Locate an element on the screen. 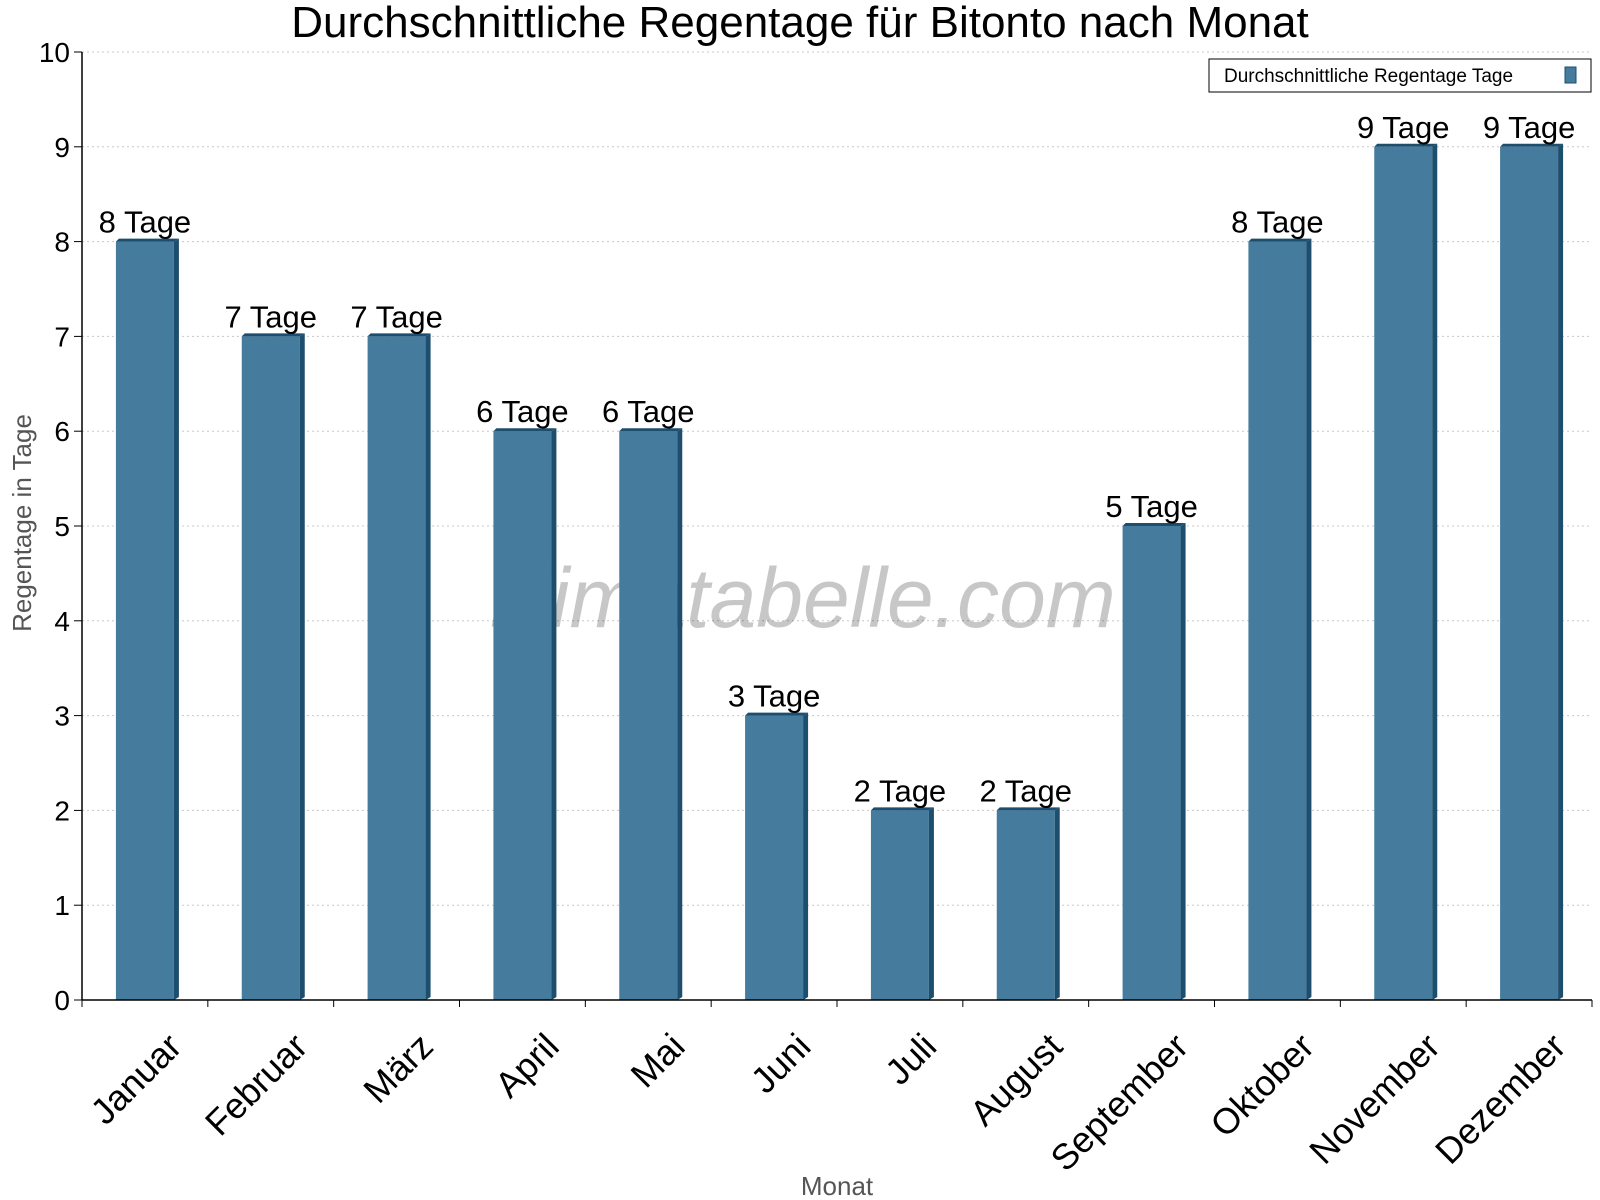 Image resolution: width=1600 pixels, height=1200 pixels. y-axis-title: Regentage in Tage is located at coordinates (22, 523).